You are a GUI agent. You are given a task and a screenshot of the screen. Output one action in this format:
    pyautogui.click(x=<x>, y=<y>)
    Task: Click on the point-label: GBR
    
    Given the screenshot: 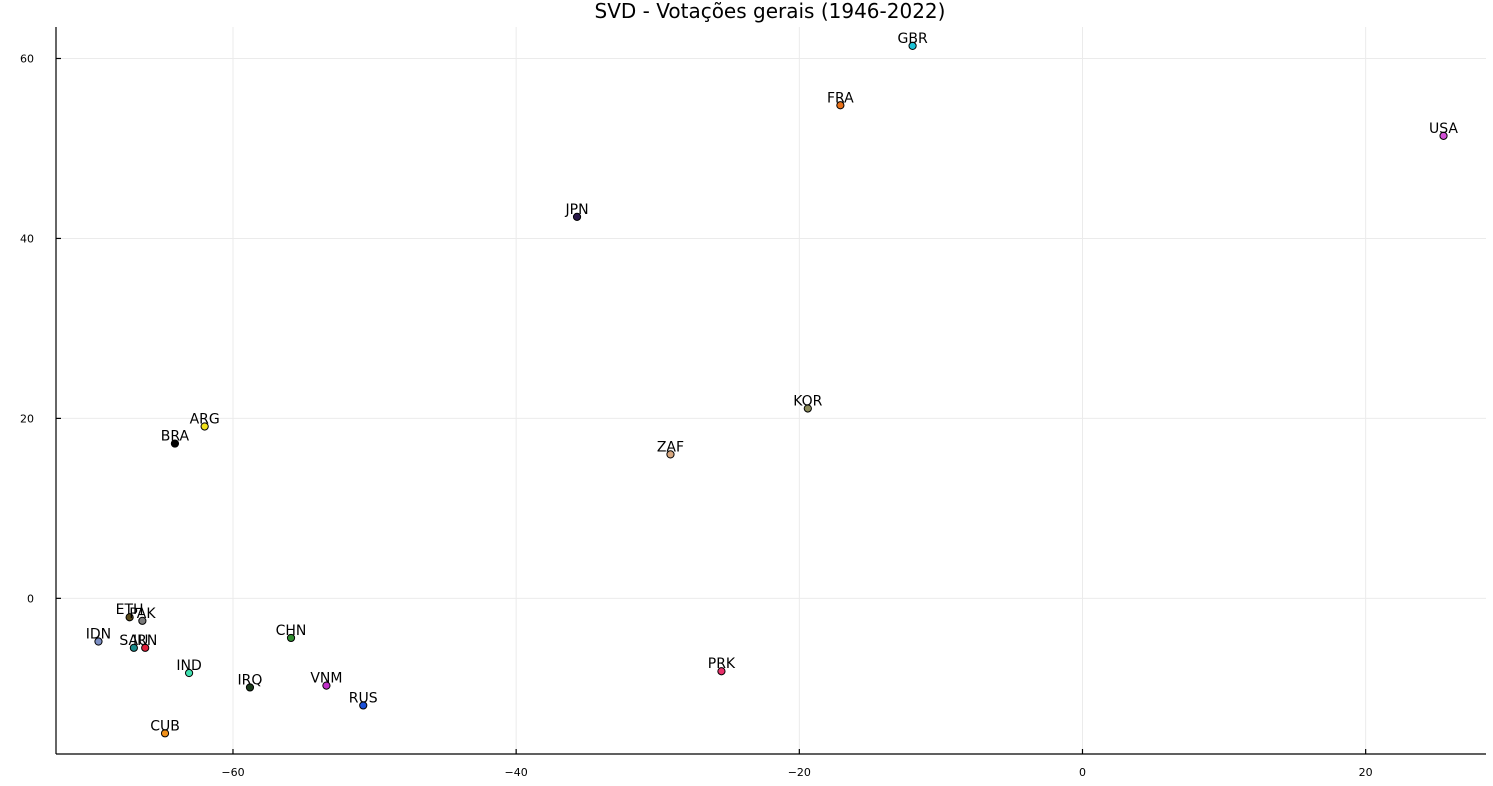 What is the action you would take?
    pyautogui.click(x=912, y=39)
    